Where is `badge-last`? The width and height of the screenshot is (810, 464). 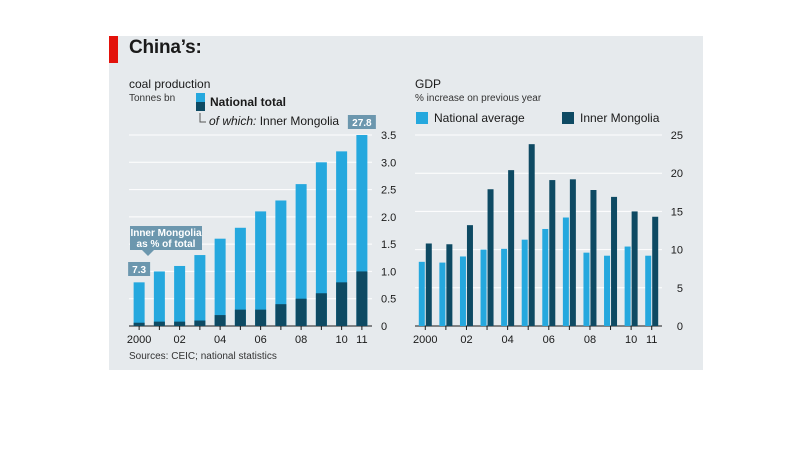 badge-last is located at coordinates (361, 122).